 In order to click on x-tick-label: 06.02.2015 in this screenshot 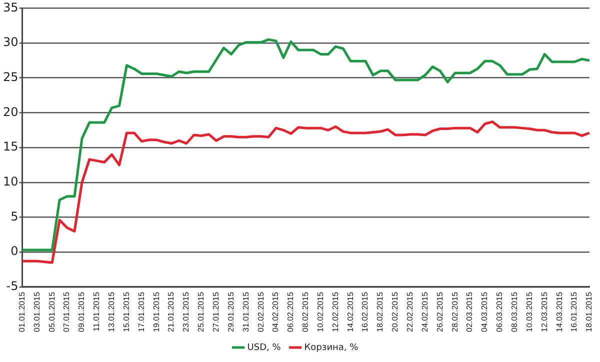, I will do `click(291, 311)`.